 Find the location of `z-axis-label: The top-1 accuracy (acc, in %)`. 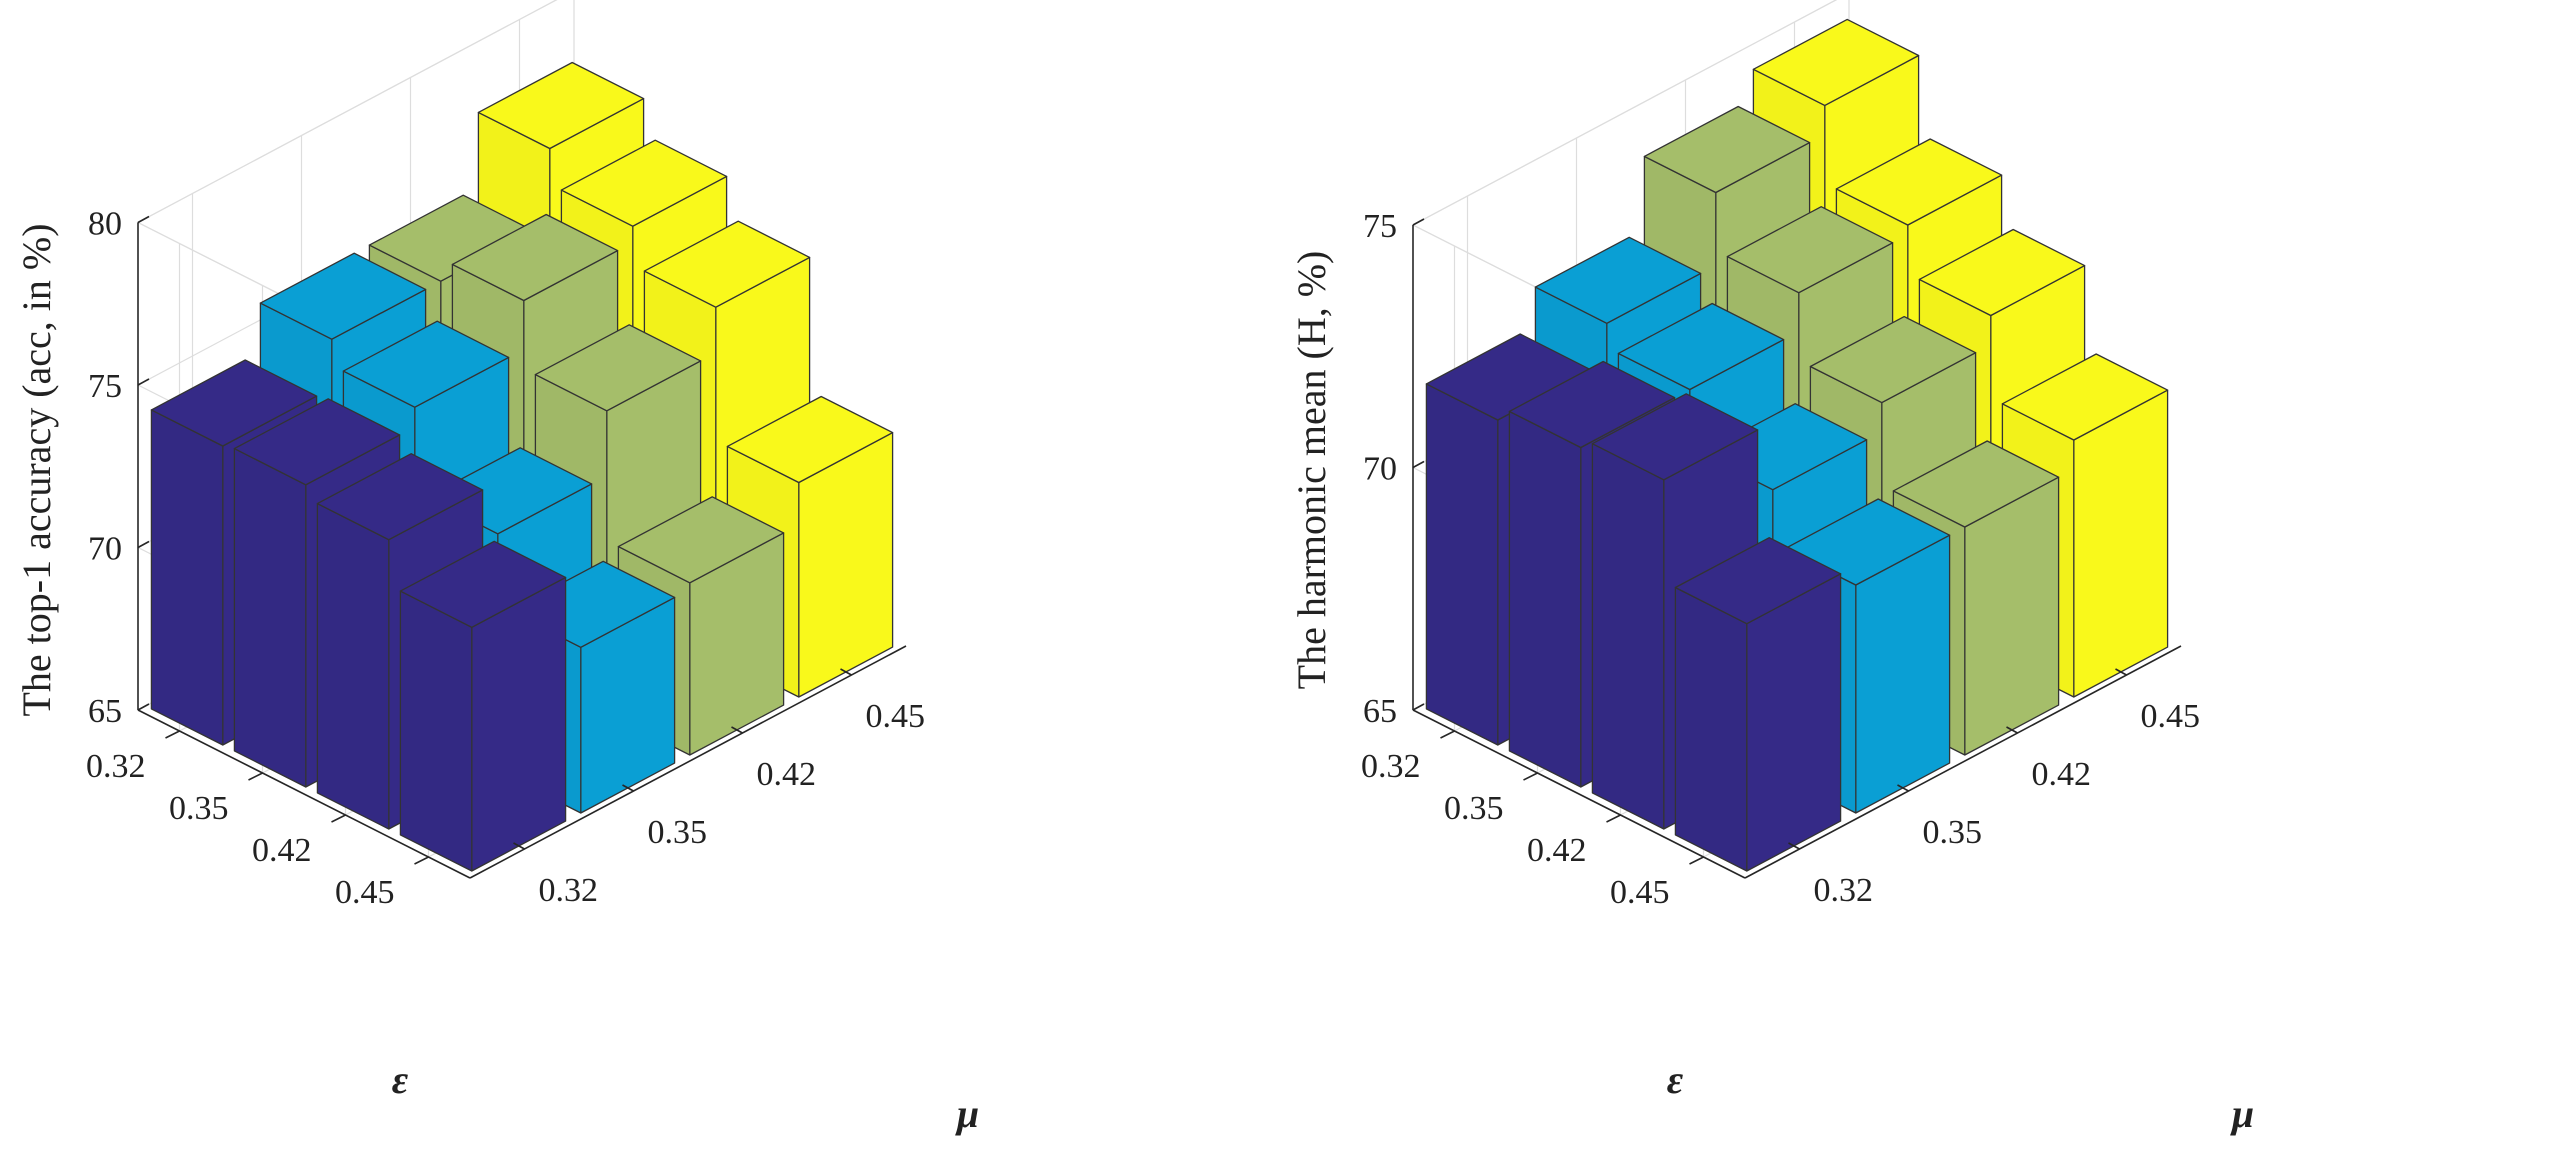

z-axis-label: The top-1 accuracy (acc, in %) is located at coordinates (36, 469).